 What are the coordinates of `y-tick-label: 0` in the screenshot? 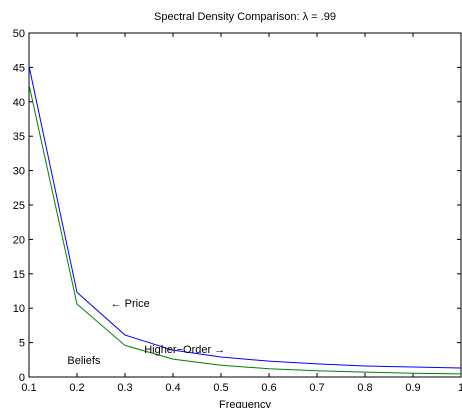 It's located at (22, 378).